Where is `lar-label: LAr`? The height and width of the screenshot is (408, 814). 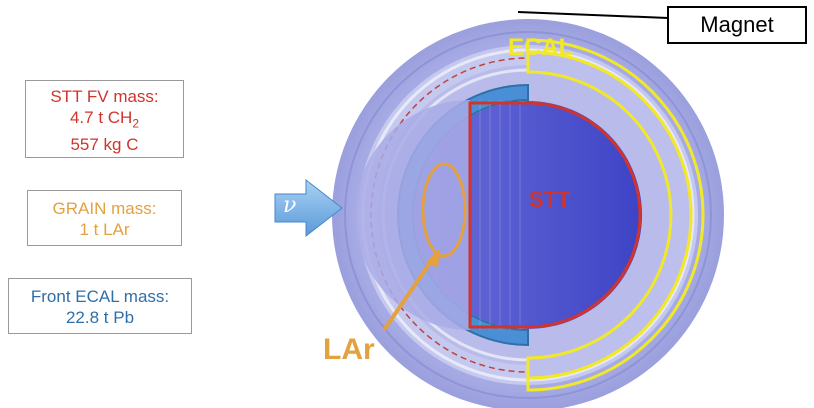
lar-label: LAr is located at coordinates (349, 349).